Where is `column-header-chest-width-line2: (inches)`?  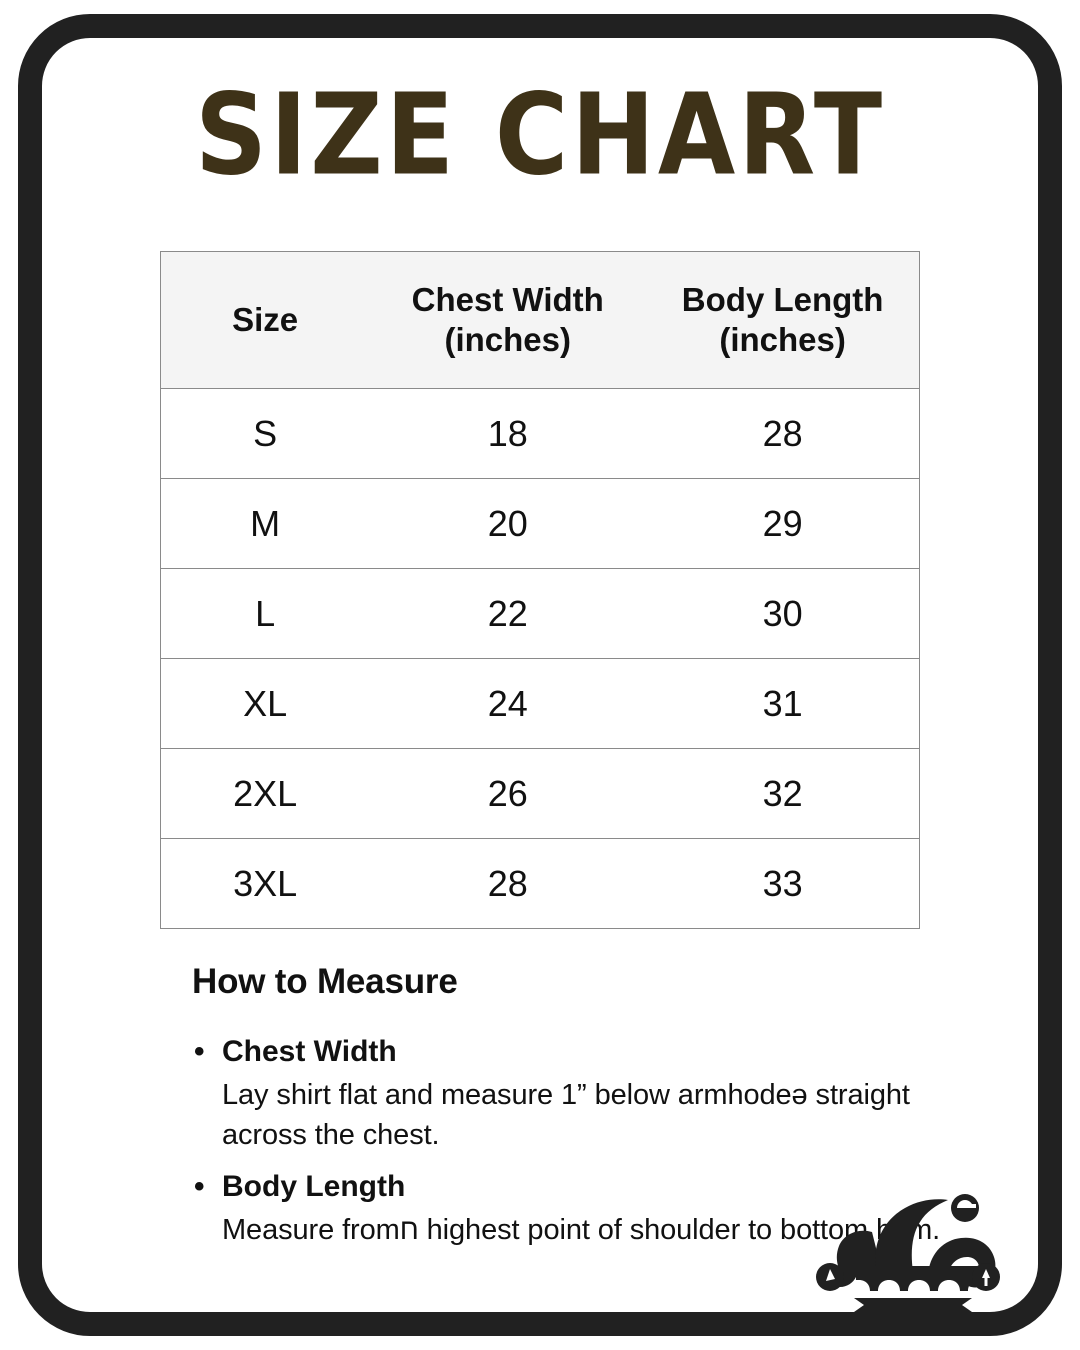
column-header-chest-width-line2: (inches) is located at coordinates (507, 339).